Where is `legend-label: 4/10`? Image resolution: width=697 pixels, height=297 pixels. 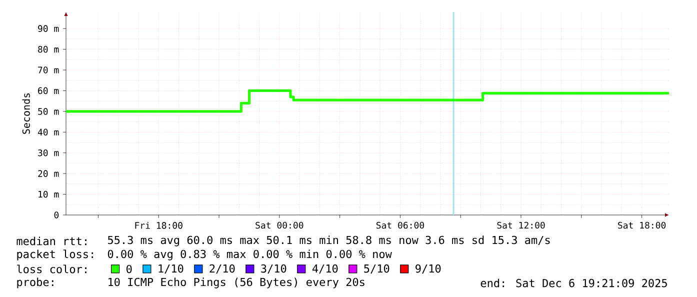
legend-label: 4/10 is located at coordinates (325, 269).